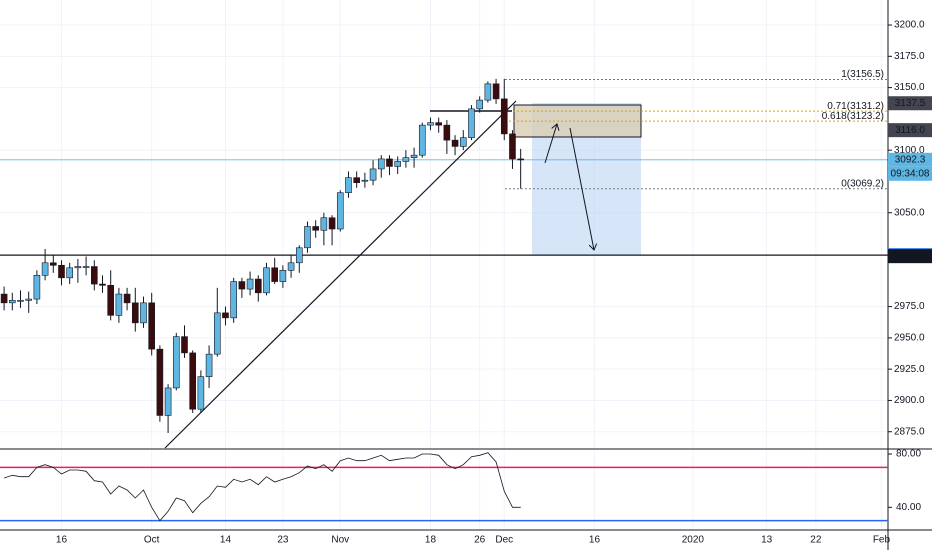 This screenshot has width=932, height=550. I want to click on arrow-up, so click(550, 144).